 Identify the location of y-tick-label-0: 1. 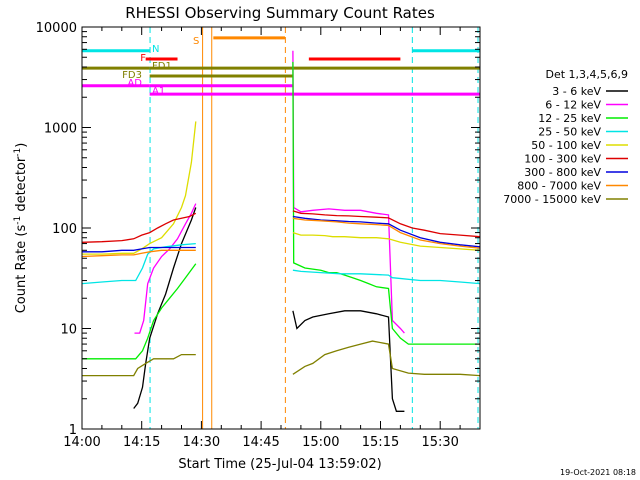
(73, 430).